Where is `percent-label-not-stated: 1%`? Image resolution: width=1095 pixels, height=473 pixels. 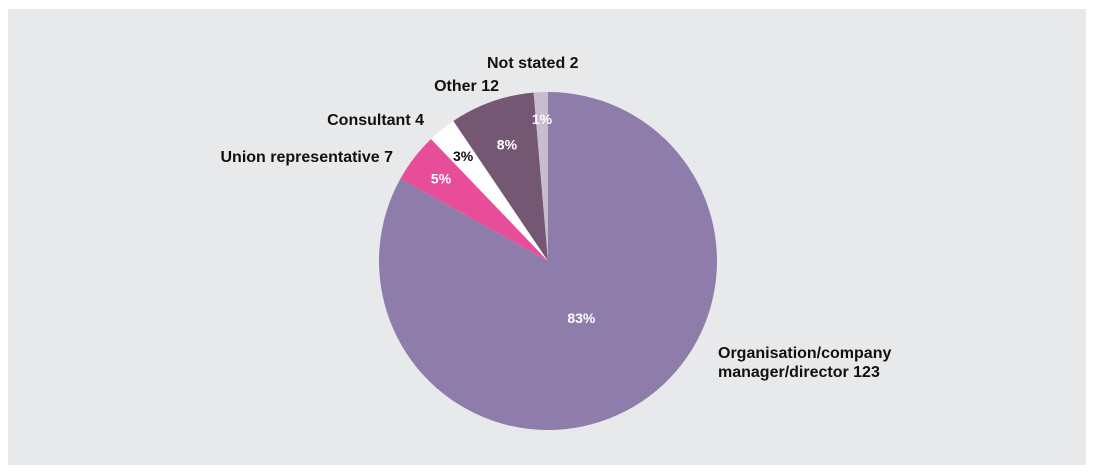 percent-label-not-stated: 1% is located at coordinates (542, 119).